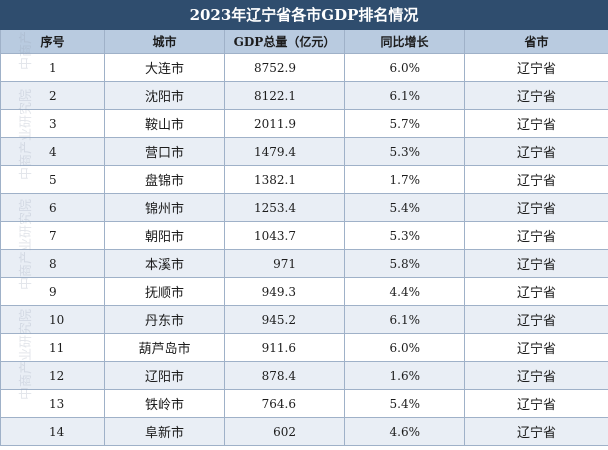  Describe the element at coordinates (53, 124) in the screenshot. I see `cell-rank: 3` at that location.